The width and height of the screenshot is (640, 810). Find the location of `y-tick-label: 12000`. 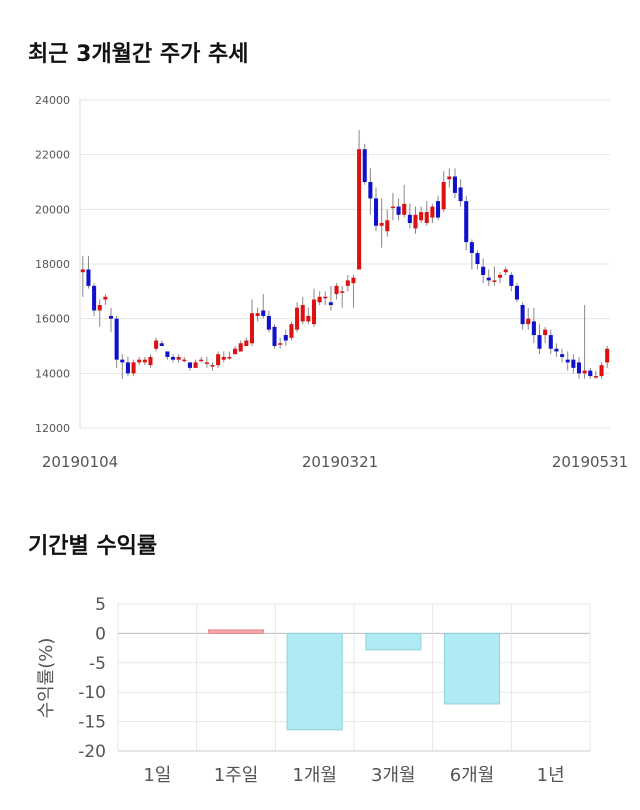

y-tick-label: 12000 is located at coordinates (52, 428).